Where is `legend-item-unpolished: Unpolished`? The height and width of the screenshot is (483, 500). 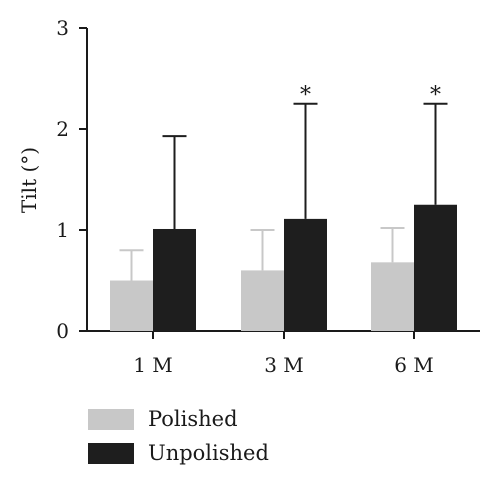 legend-item-unpolished: Unpolished is located at coordinates (178, 453).